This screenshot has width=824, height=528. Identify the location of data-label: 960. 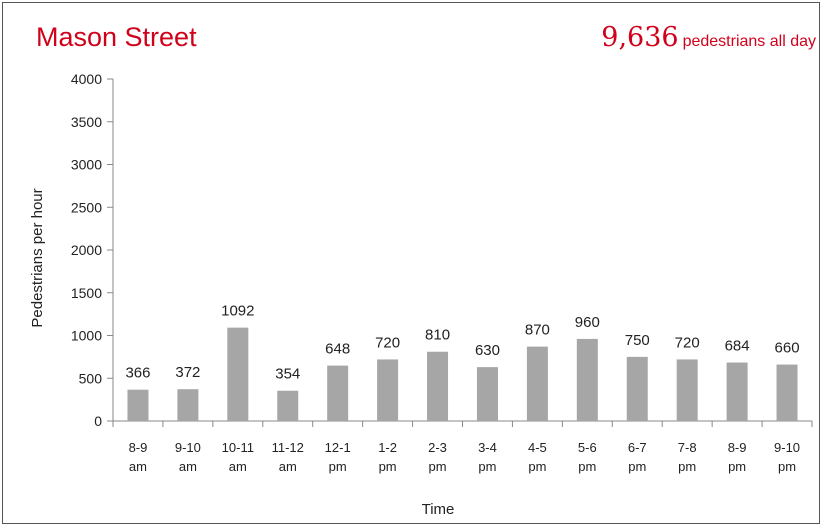
(587, 322).